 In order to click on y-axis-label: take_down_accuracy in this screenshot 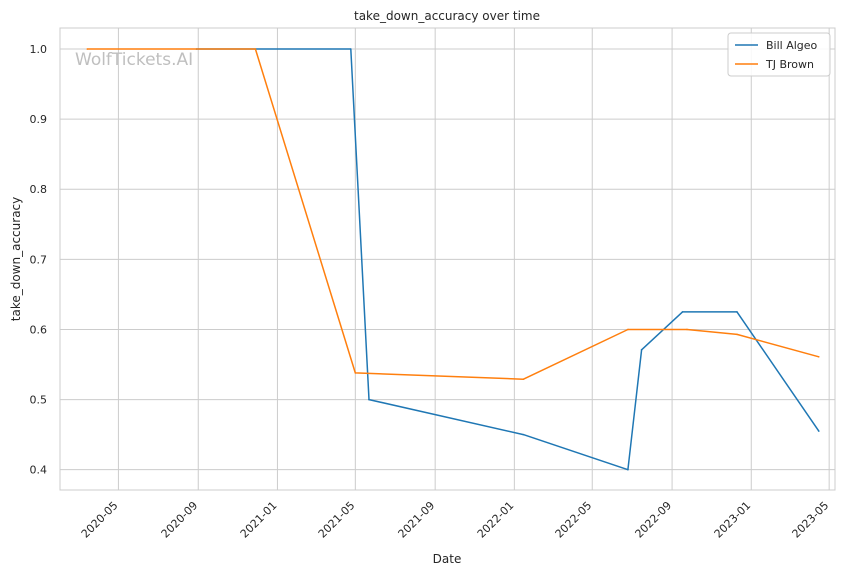, I will do `click(16, 259)`.